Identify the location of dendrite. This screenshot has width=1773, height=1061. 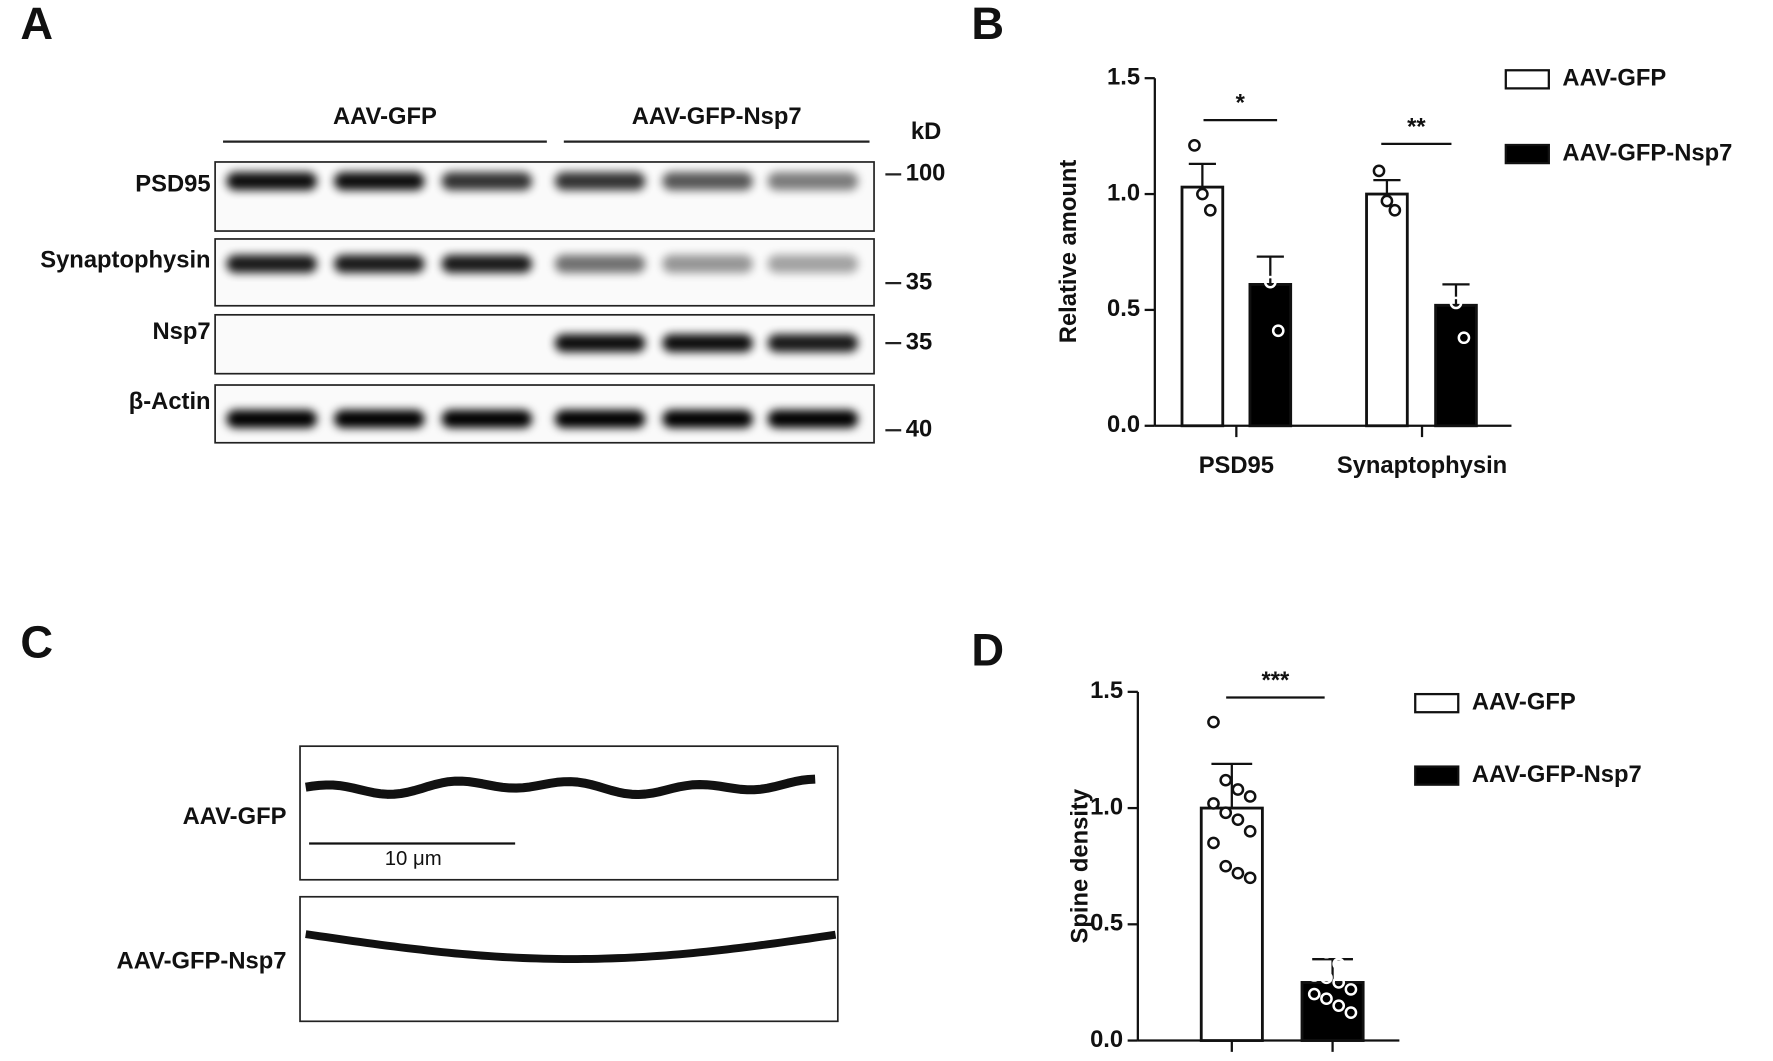
(560, 787).